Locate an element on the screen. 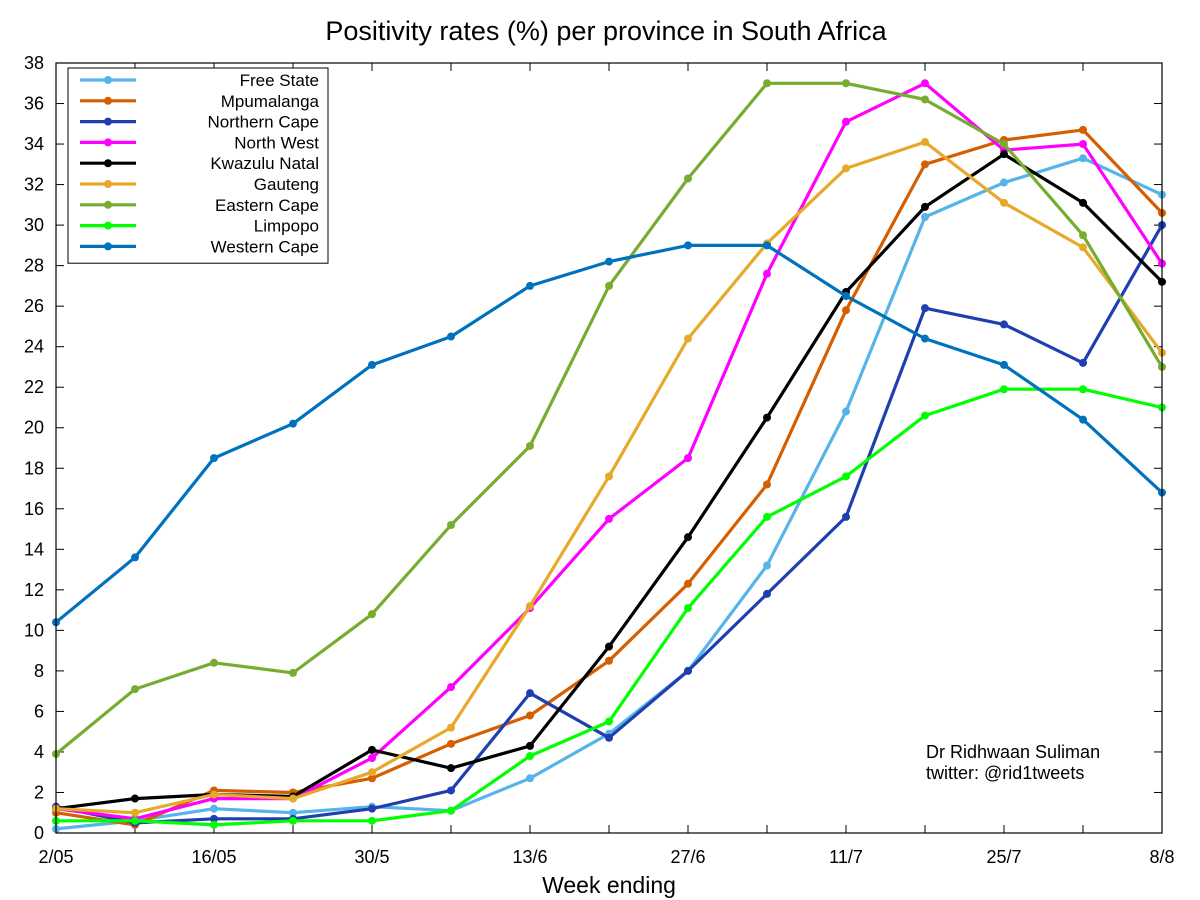 The width and height of the screenshot is (1200, 900). legend-label: Western Cape is located at coordinates (265, 246).